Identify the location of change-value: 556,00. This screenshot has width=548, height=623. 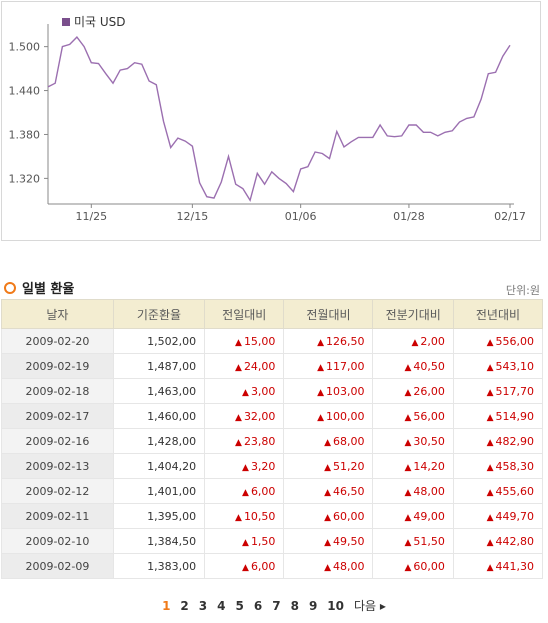
(515, 341).